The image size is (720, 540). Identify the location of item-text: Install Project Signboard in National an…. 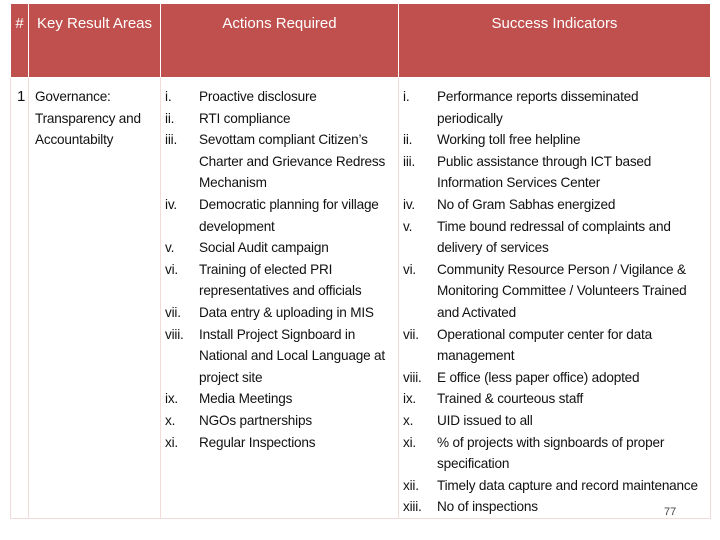
(292, 355).